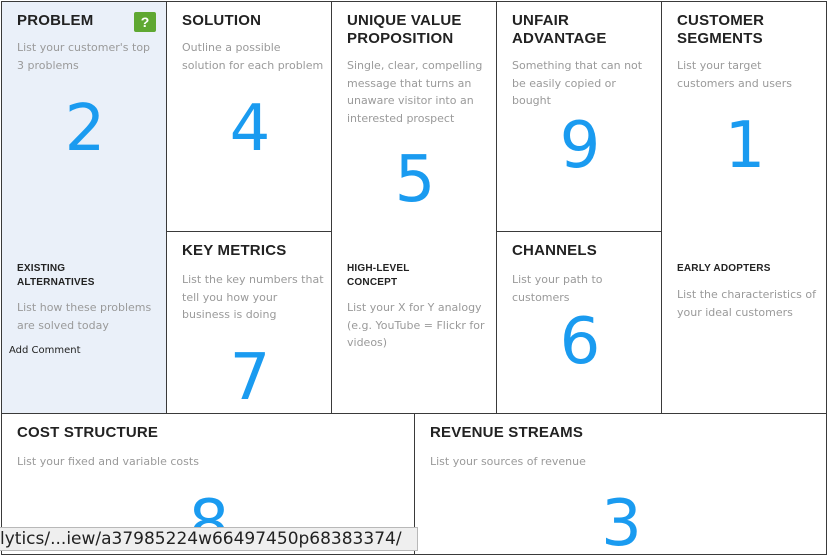 The height and width of the screenshot is (555, 827). I want to click on unfair-advantage-title: UNFAIR ADVANTAGE, so click(559, 29).